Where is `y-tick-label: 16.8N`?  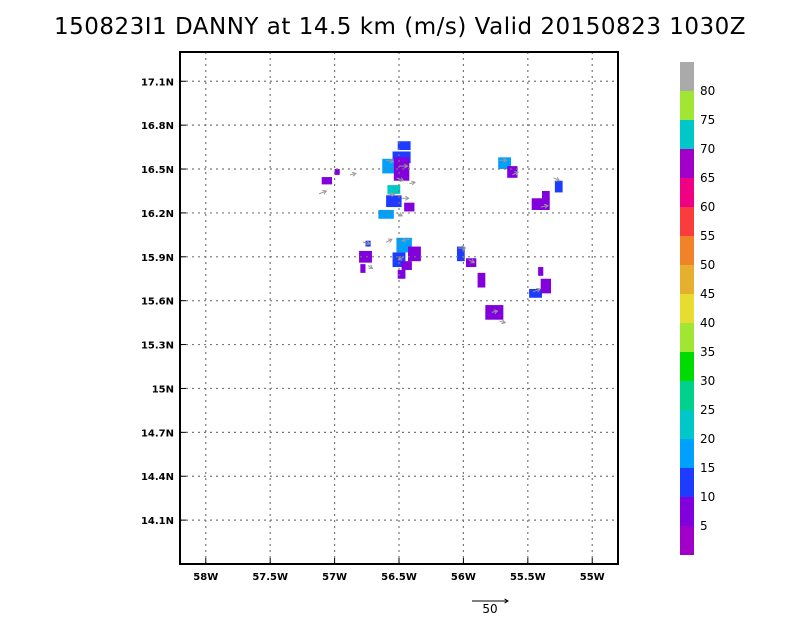
y-tick-label: 16.8N is located at coordinates (157, 126).